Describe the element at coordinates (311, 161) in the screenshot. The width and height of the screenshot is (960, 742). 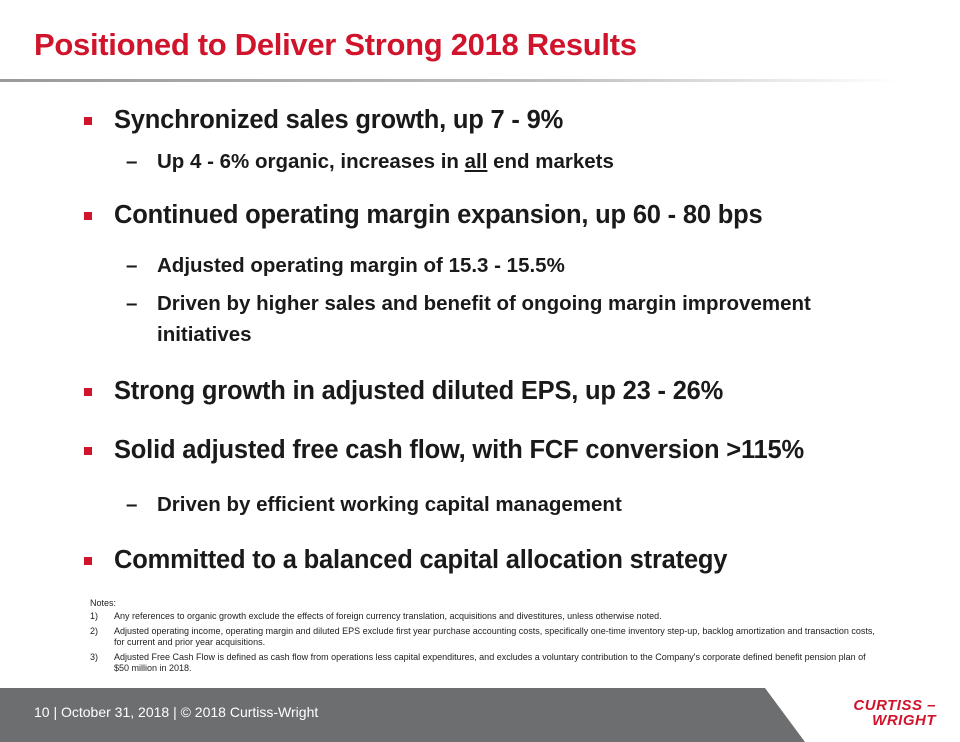
I see `sub-bullet-text: Up 4 - 6% organic, increases in` at that location.